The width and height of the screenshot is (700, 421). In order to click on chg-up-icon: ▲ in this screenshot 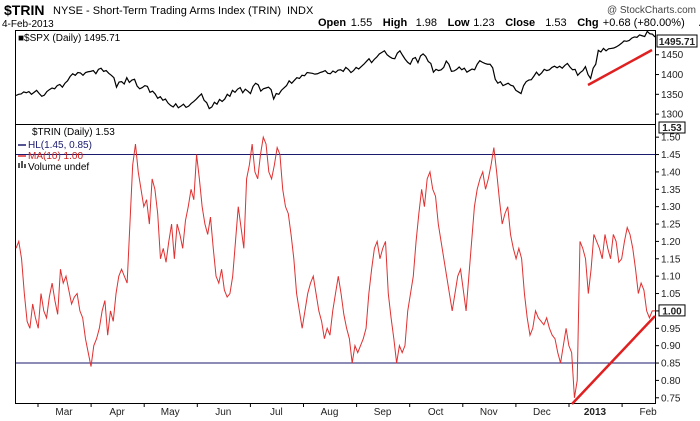, I will do `click(698, 23)`.